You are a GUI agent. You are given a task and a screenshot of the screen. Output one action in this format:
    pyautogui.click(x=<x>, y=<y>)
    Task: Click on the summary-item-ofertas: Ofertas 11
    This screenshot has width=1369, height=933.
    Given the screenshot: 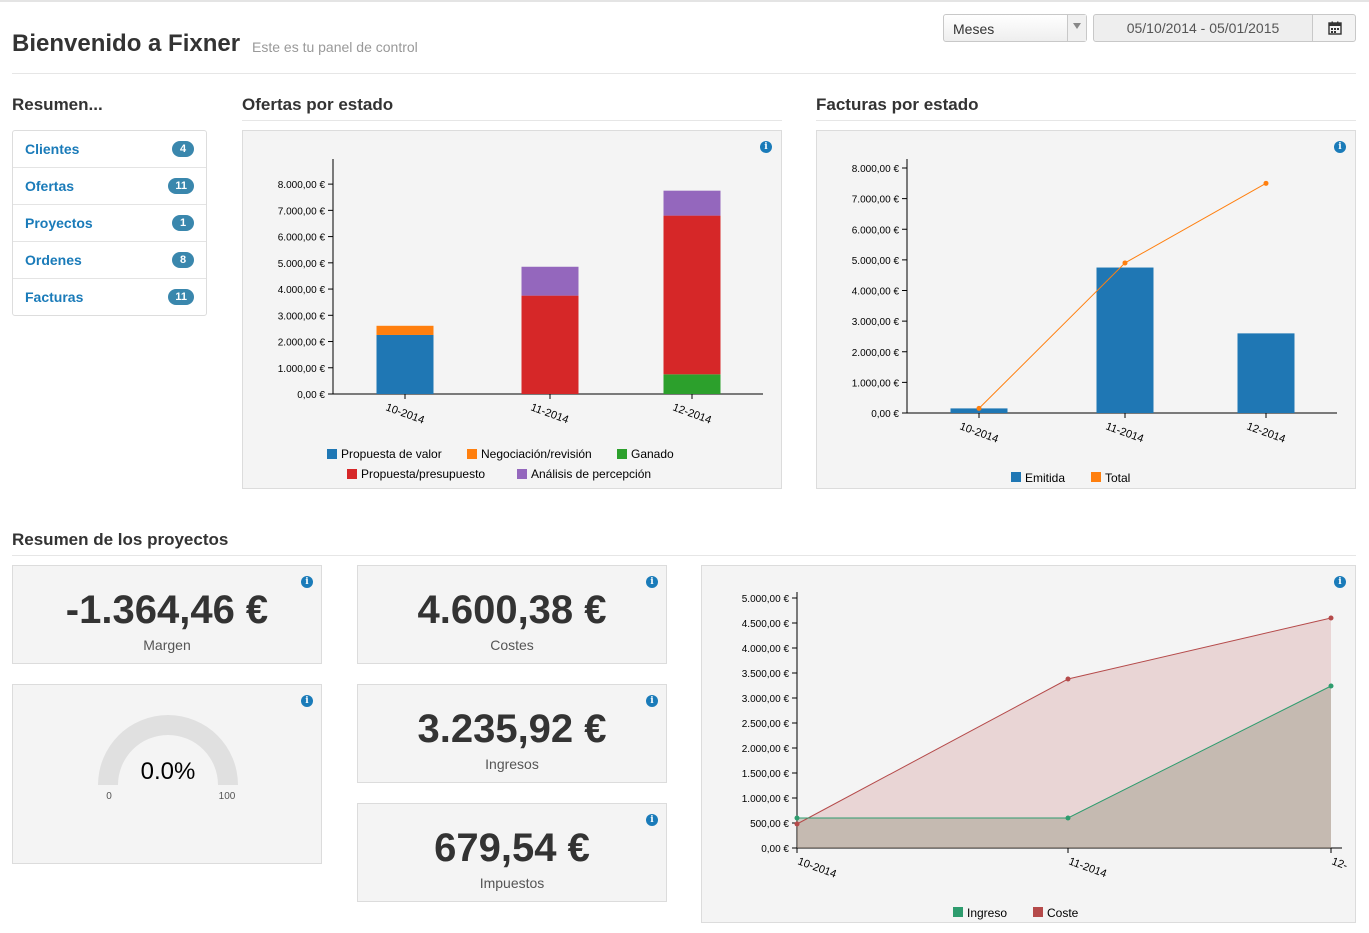 What is the action you would take?
    pyautogui.click(x=109, y=186)
    